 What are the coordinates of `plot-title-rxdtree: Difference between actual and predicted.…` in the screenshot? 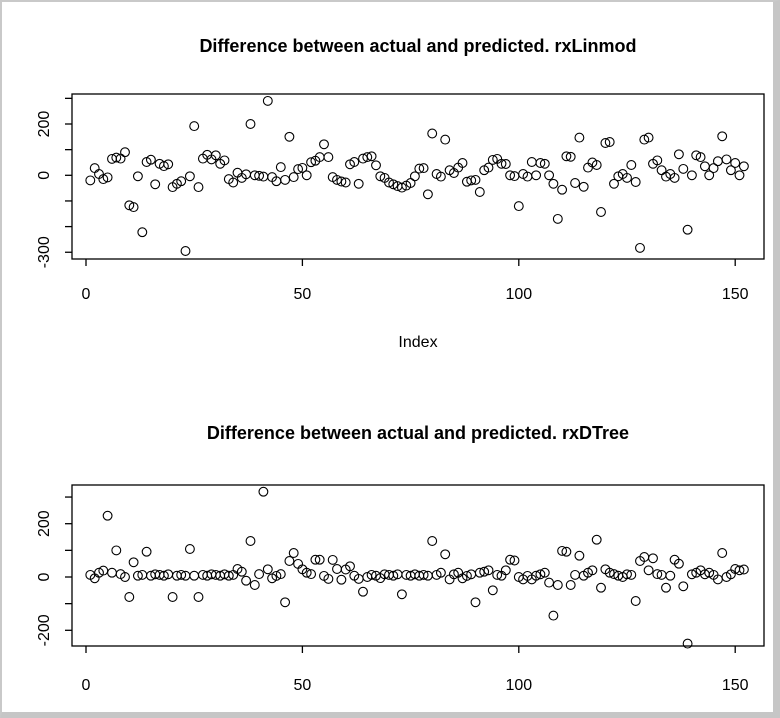 It's located at (418, 433).